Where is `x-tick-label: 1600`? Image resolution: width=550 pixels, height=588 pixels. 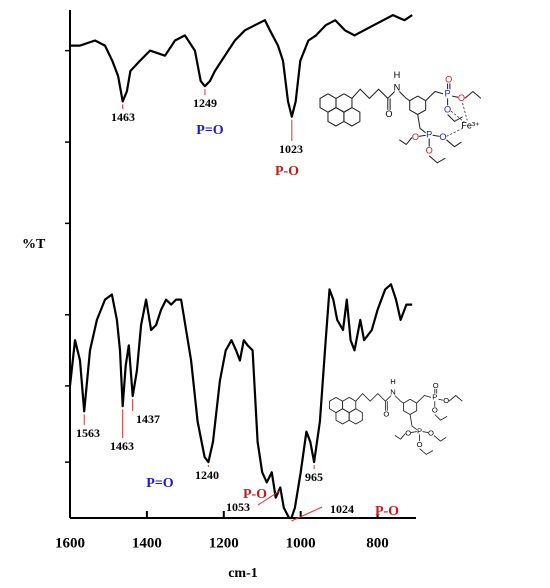
x-tick-label: 1600 is located at coordinates (70, 543).